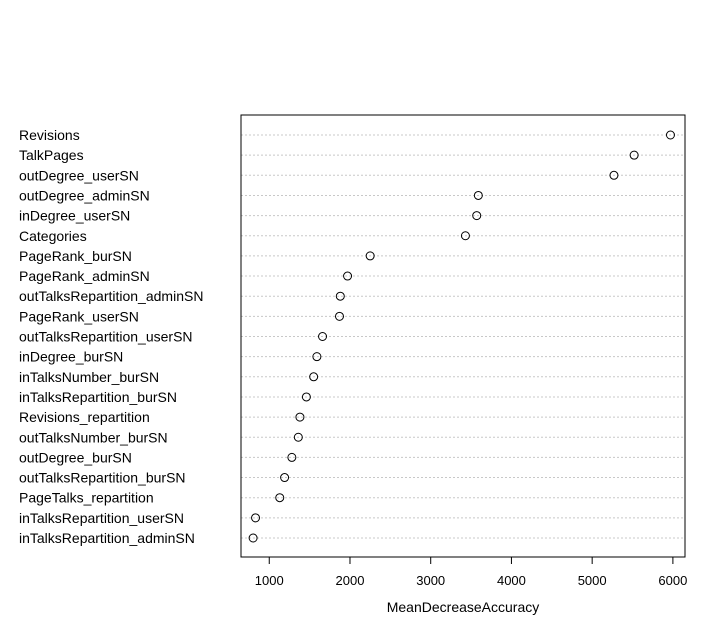  I want to click on category-label: inDegree_burSN, so click(71, 357).